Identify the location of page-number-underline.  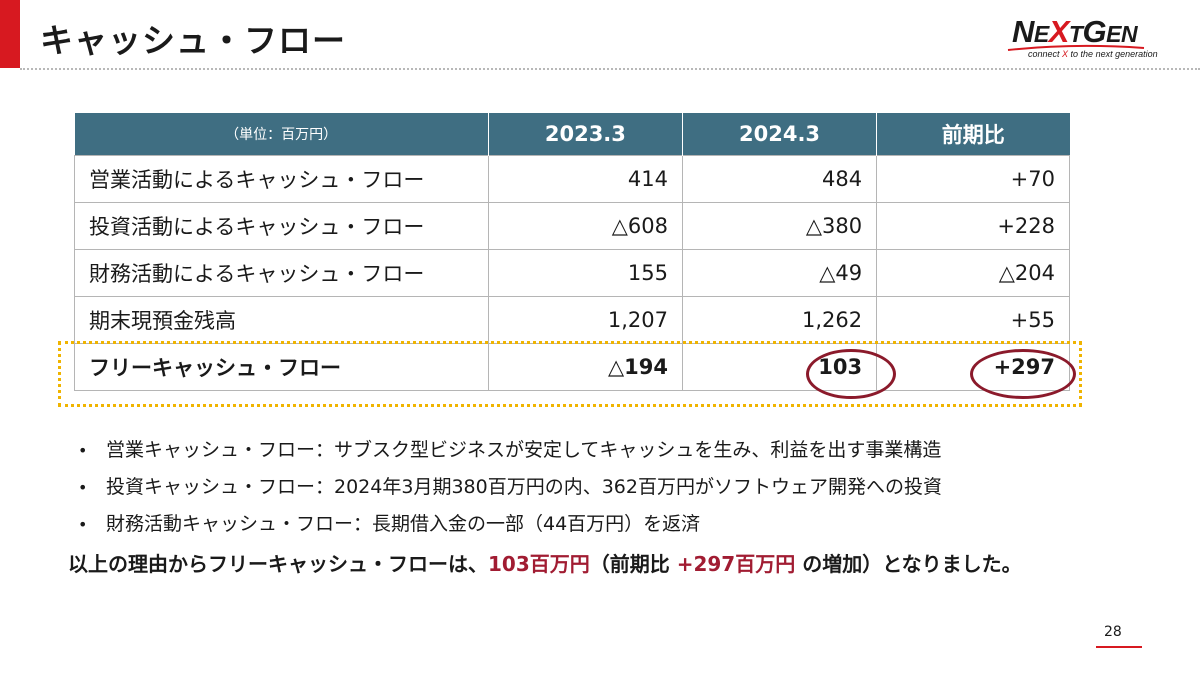
(1119, 647).